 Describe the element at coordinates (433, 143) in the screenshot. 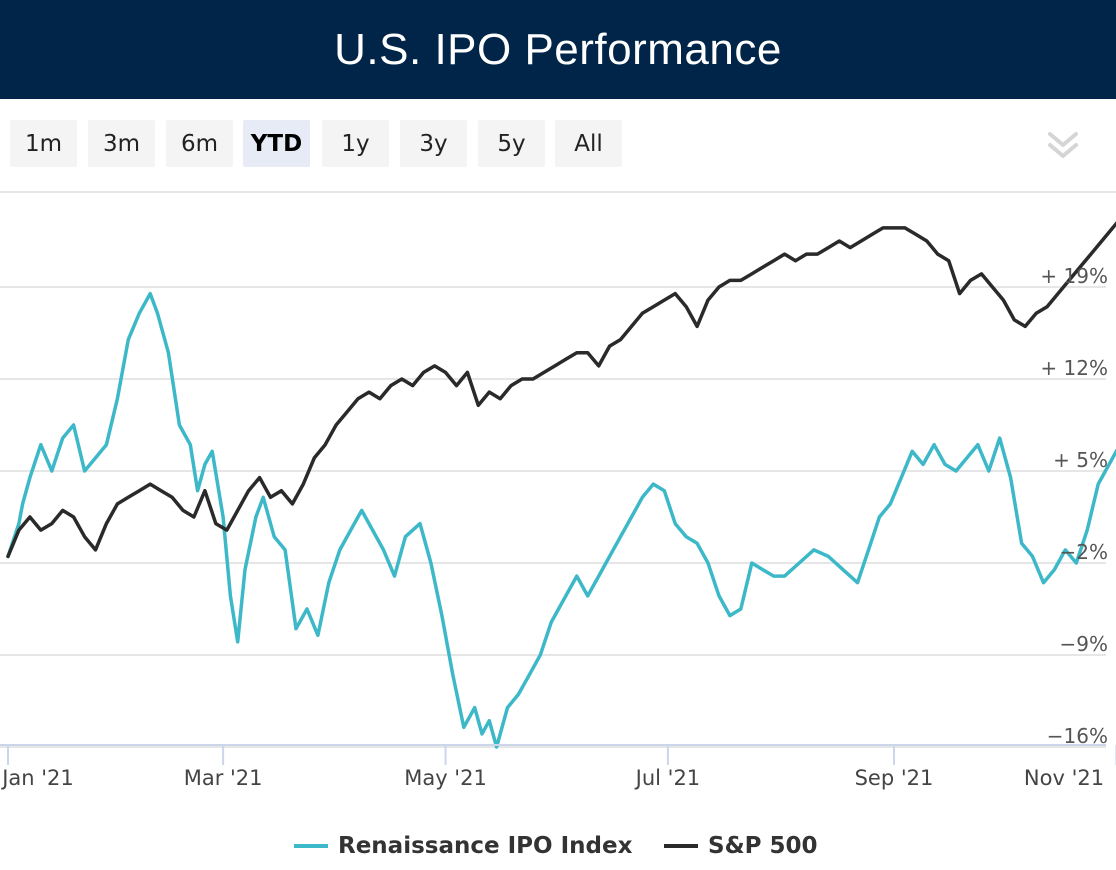

I see `range-button-3y: 3y` at that location.